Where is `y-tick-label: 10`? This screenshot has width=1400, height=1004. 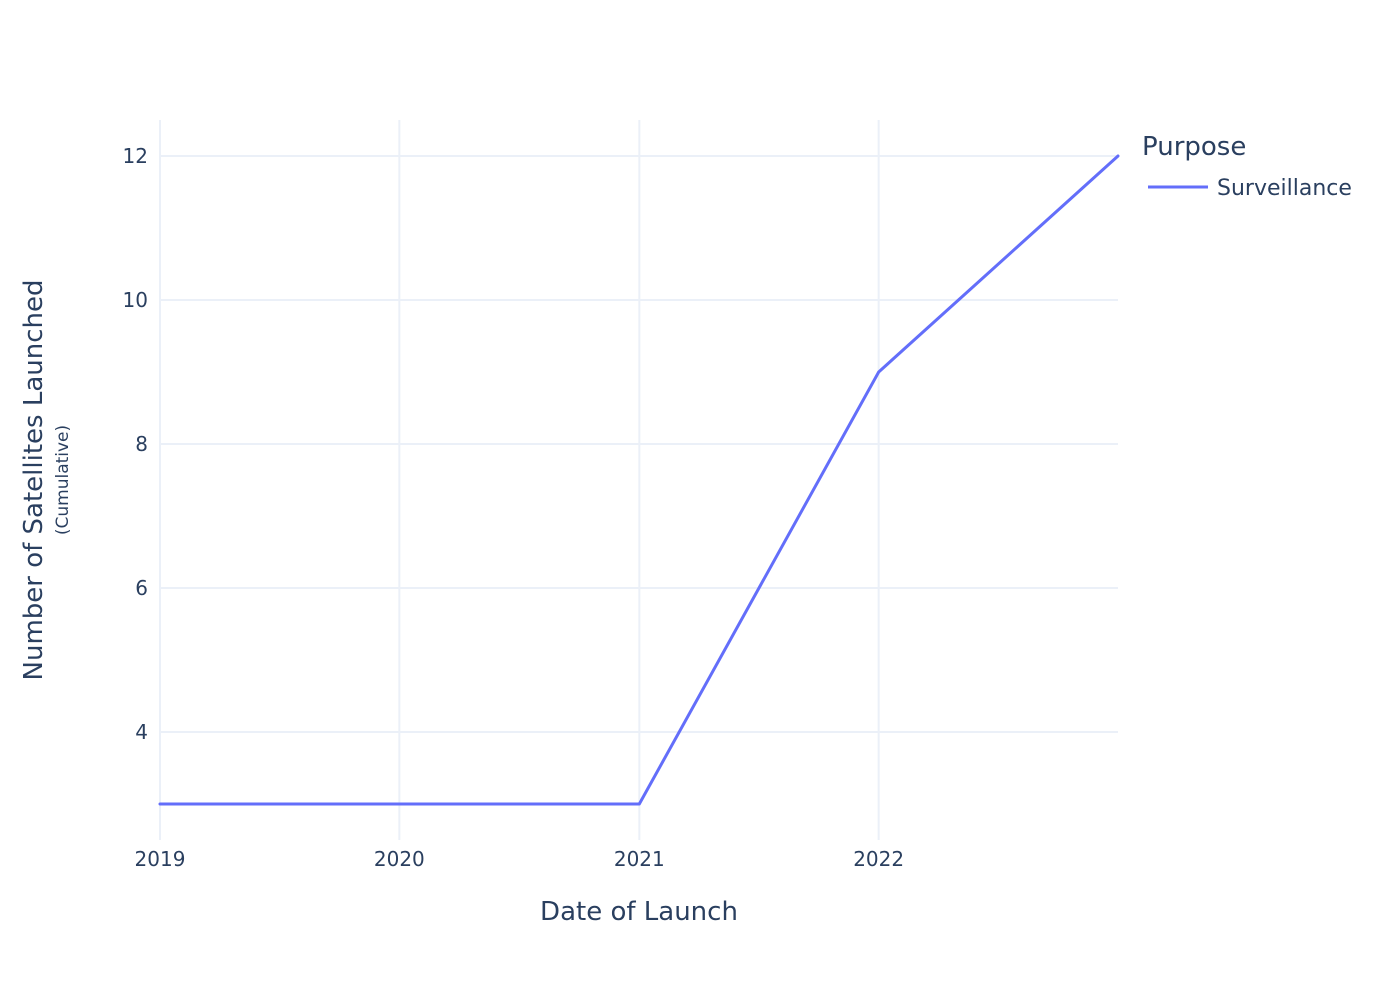
y-tick-label: 10 is located at coordinates (135, 300).